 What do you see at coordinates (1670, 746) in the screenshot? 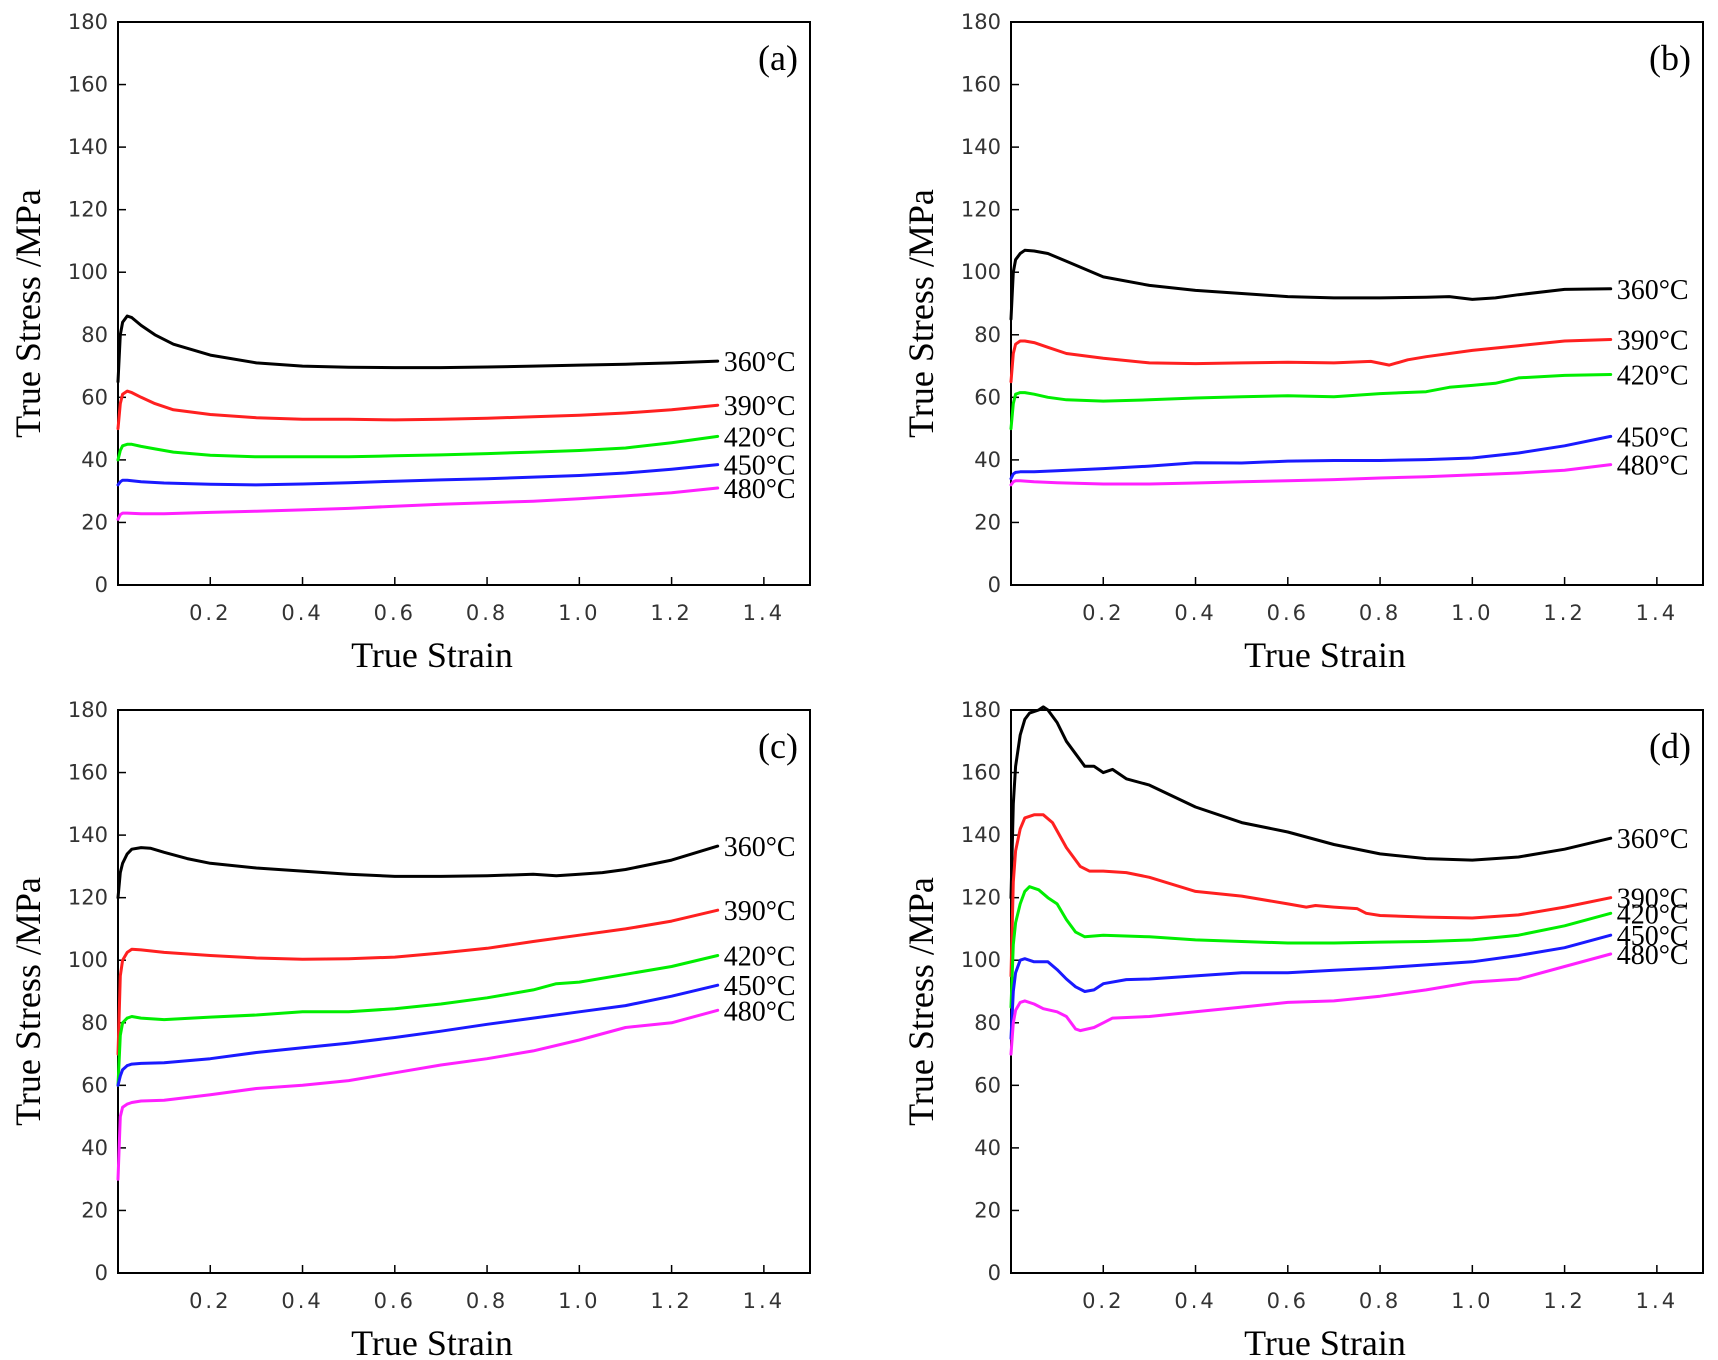
I see `panel-label: (d)` at bounding box center [1670, 746].